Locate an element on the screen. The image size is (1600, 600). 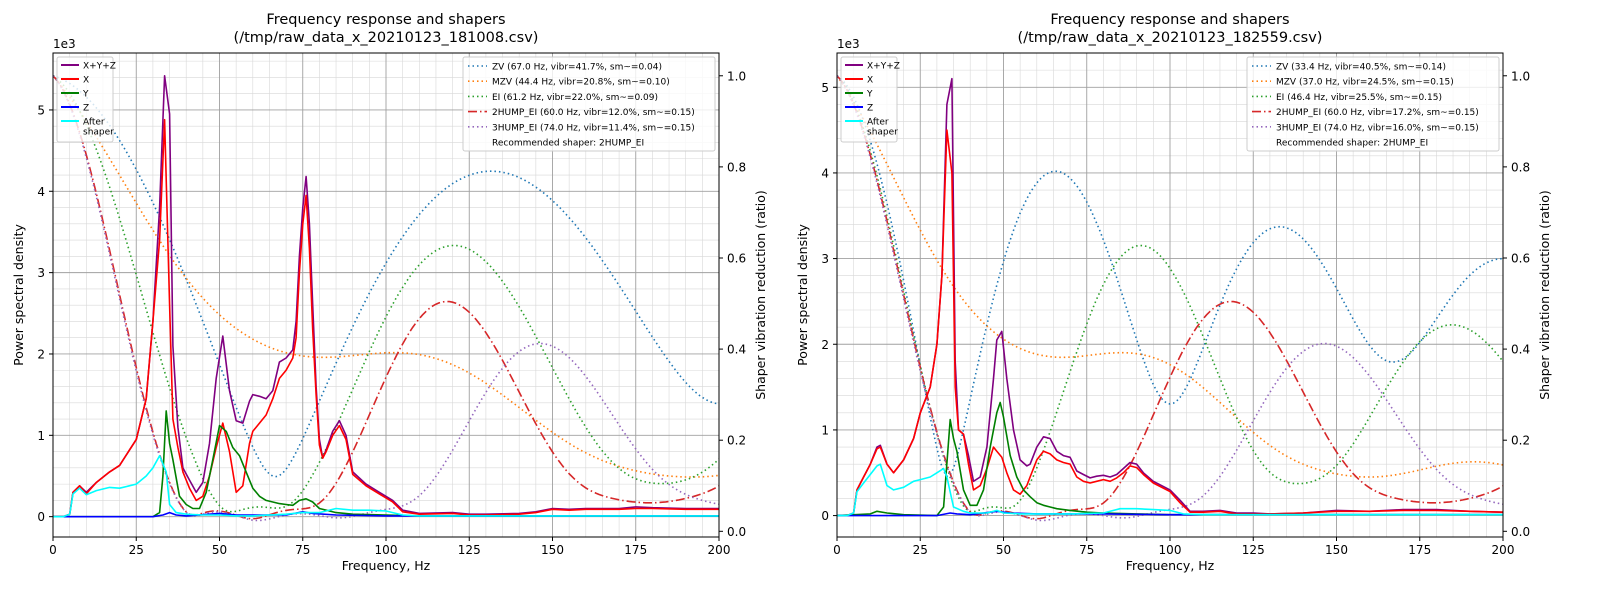
shaper-legend-label: 3HUMP_EI (74.0 Hz, vibr=11.4%, sm~=0.15) is located at coordinates (593, 128).